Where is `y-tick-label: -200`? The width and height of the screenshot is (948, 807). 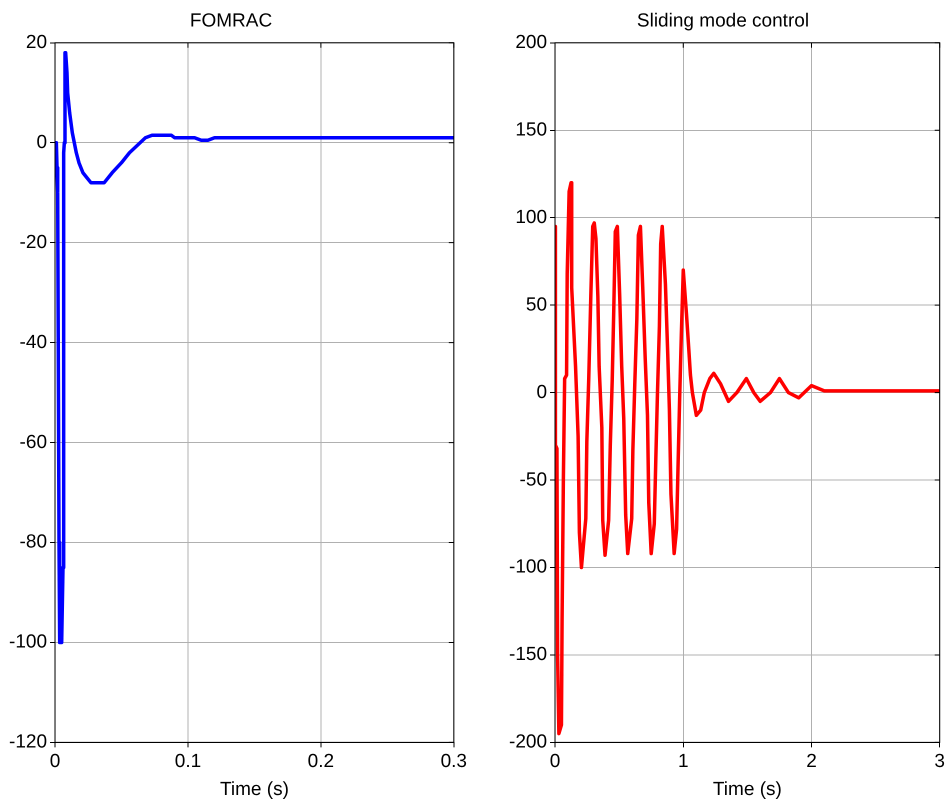 y-tick-label: -200 is located at coordinates (528, 742).